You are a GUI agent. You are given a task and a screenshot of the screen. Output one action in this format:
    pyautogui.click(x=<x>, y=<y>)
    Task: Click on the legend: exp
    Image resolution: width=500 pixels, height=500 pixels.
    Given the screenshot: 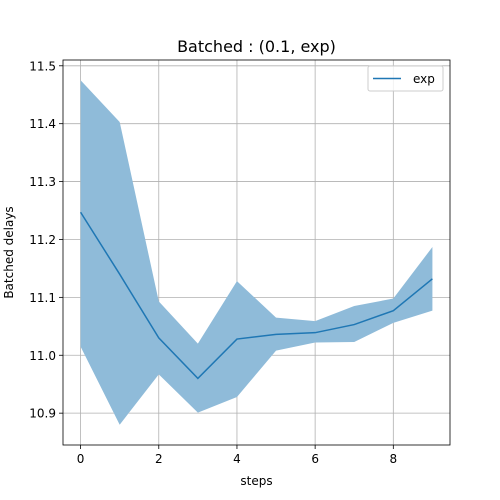 What is the action you would take?
    pyautogui.click(x=405, y=78)
    